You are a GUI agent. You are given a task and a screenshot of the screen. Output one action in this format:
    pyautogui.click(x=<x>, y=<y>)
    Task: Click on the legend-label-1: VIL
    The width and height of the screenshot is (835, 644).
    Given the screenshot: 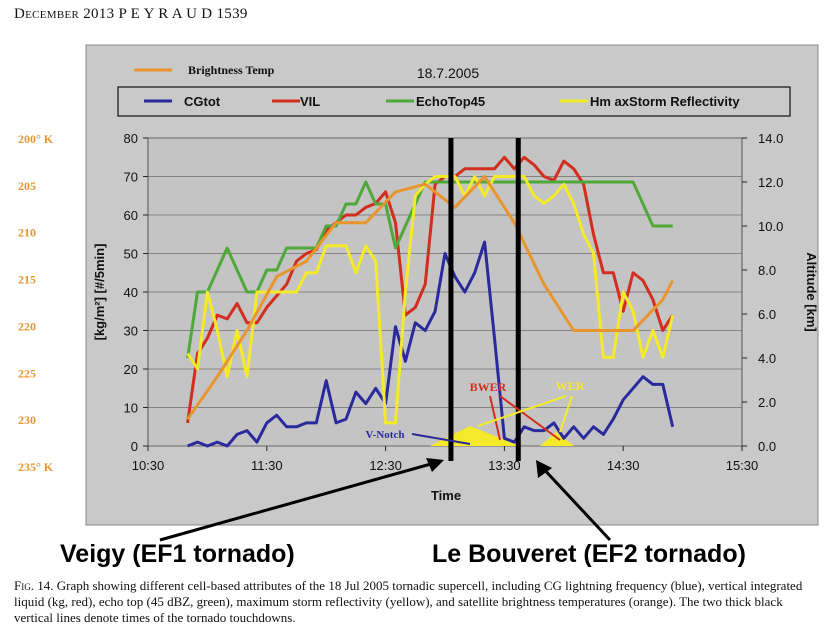 What is the action you would take?
    pyautogui.click(x=310, y=101)
    